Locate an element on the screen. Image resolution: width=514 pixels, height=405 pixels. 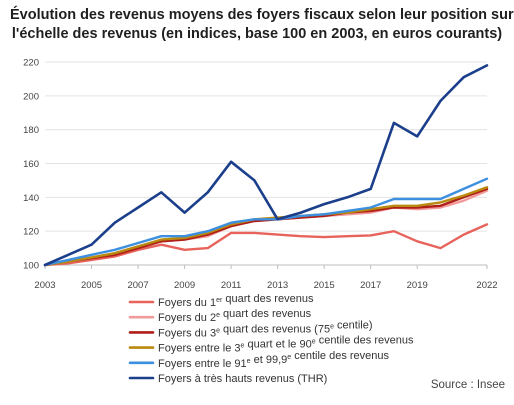
y-tick-label: 180 is located at coordinates (31, 130).